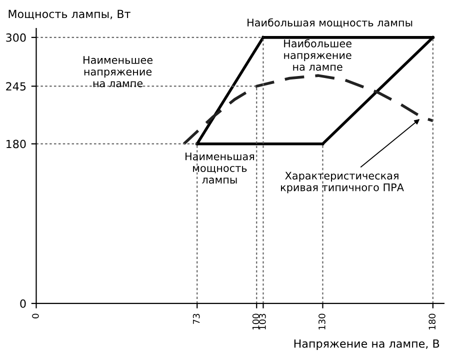 The image size is (453, 357). I want to click on text: Наибольшая мощность лампы, so click(330, 23).